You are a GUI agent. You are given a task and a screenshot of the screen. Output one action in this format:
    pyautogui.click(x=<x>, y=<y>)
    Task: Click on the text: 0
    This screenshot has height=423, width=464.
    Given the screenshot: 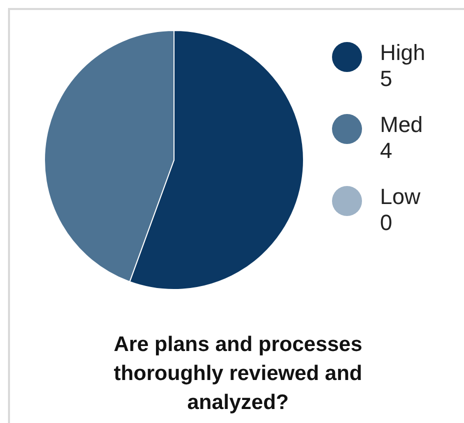 What is the action you would take?
    pyautogui.click(x=386, y=222)
    